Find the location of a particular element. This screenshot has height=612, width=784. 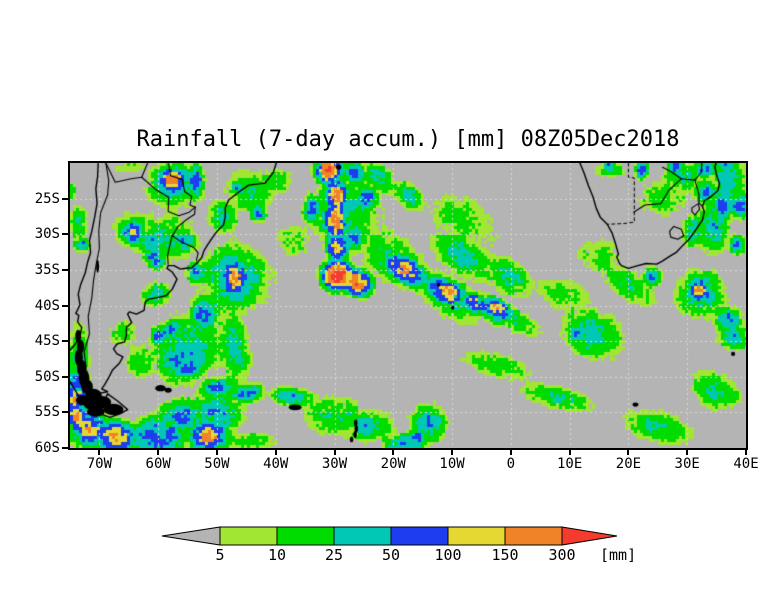

x-tick-label: 10W is located at coordinates (452, 464).